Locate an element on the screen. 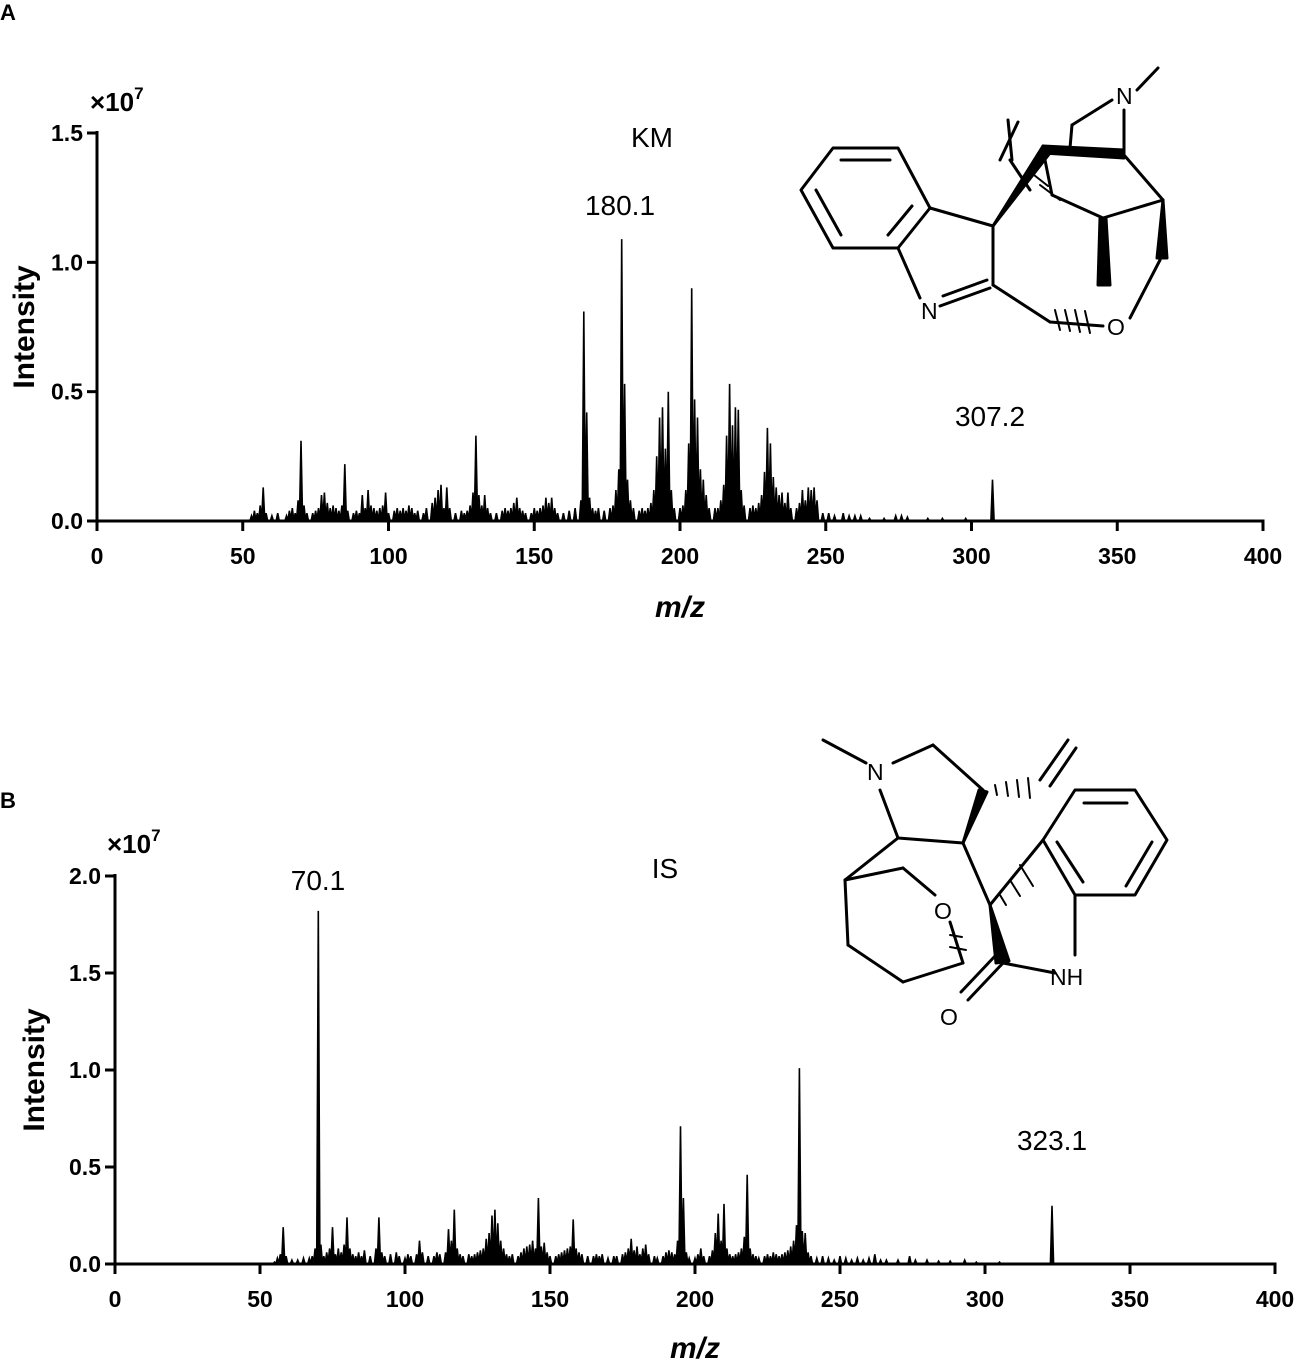  panel-a-x-tick-label: 300 is located at coordinates (971, 556).